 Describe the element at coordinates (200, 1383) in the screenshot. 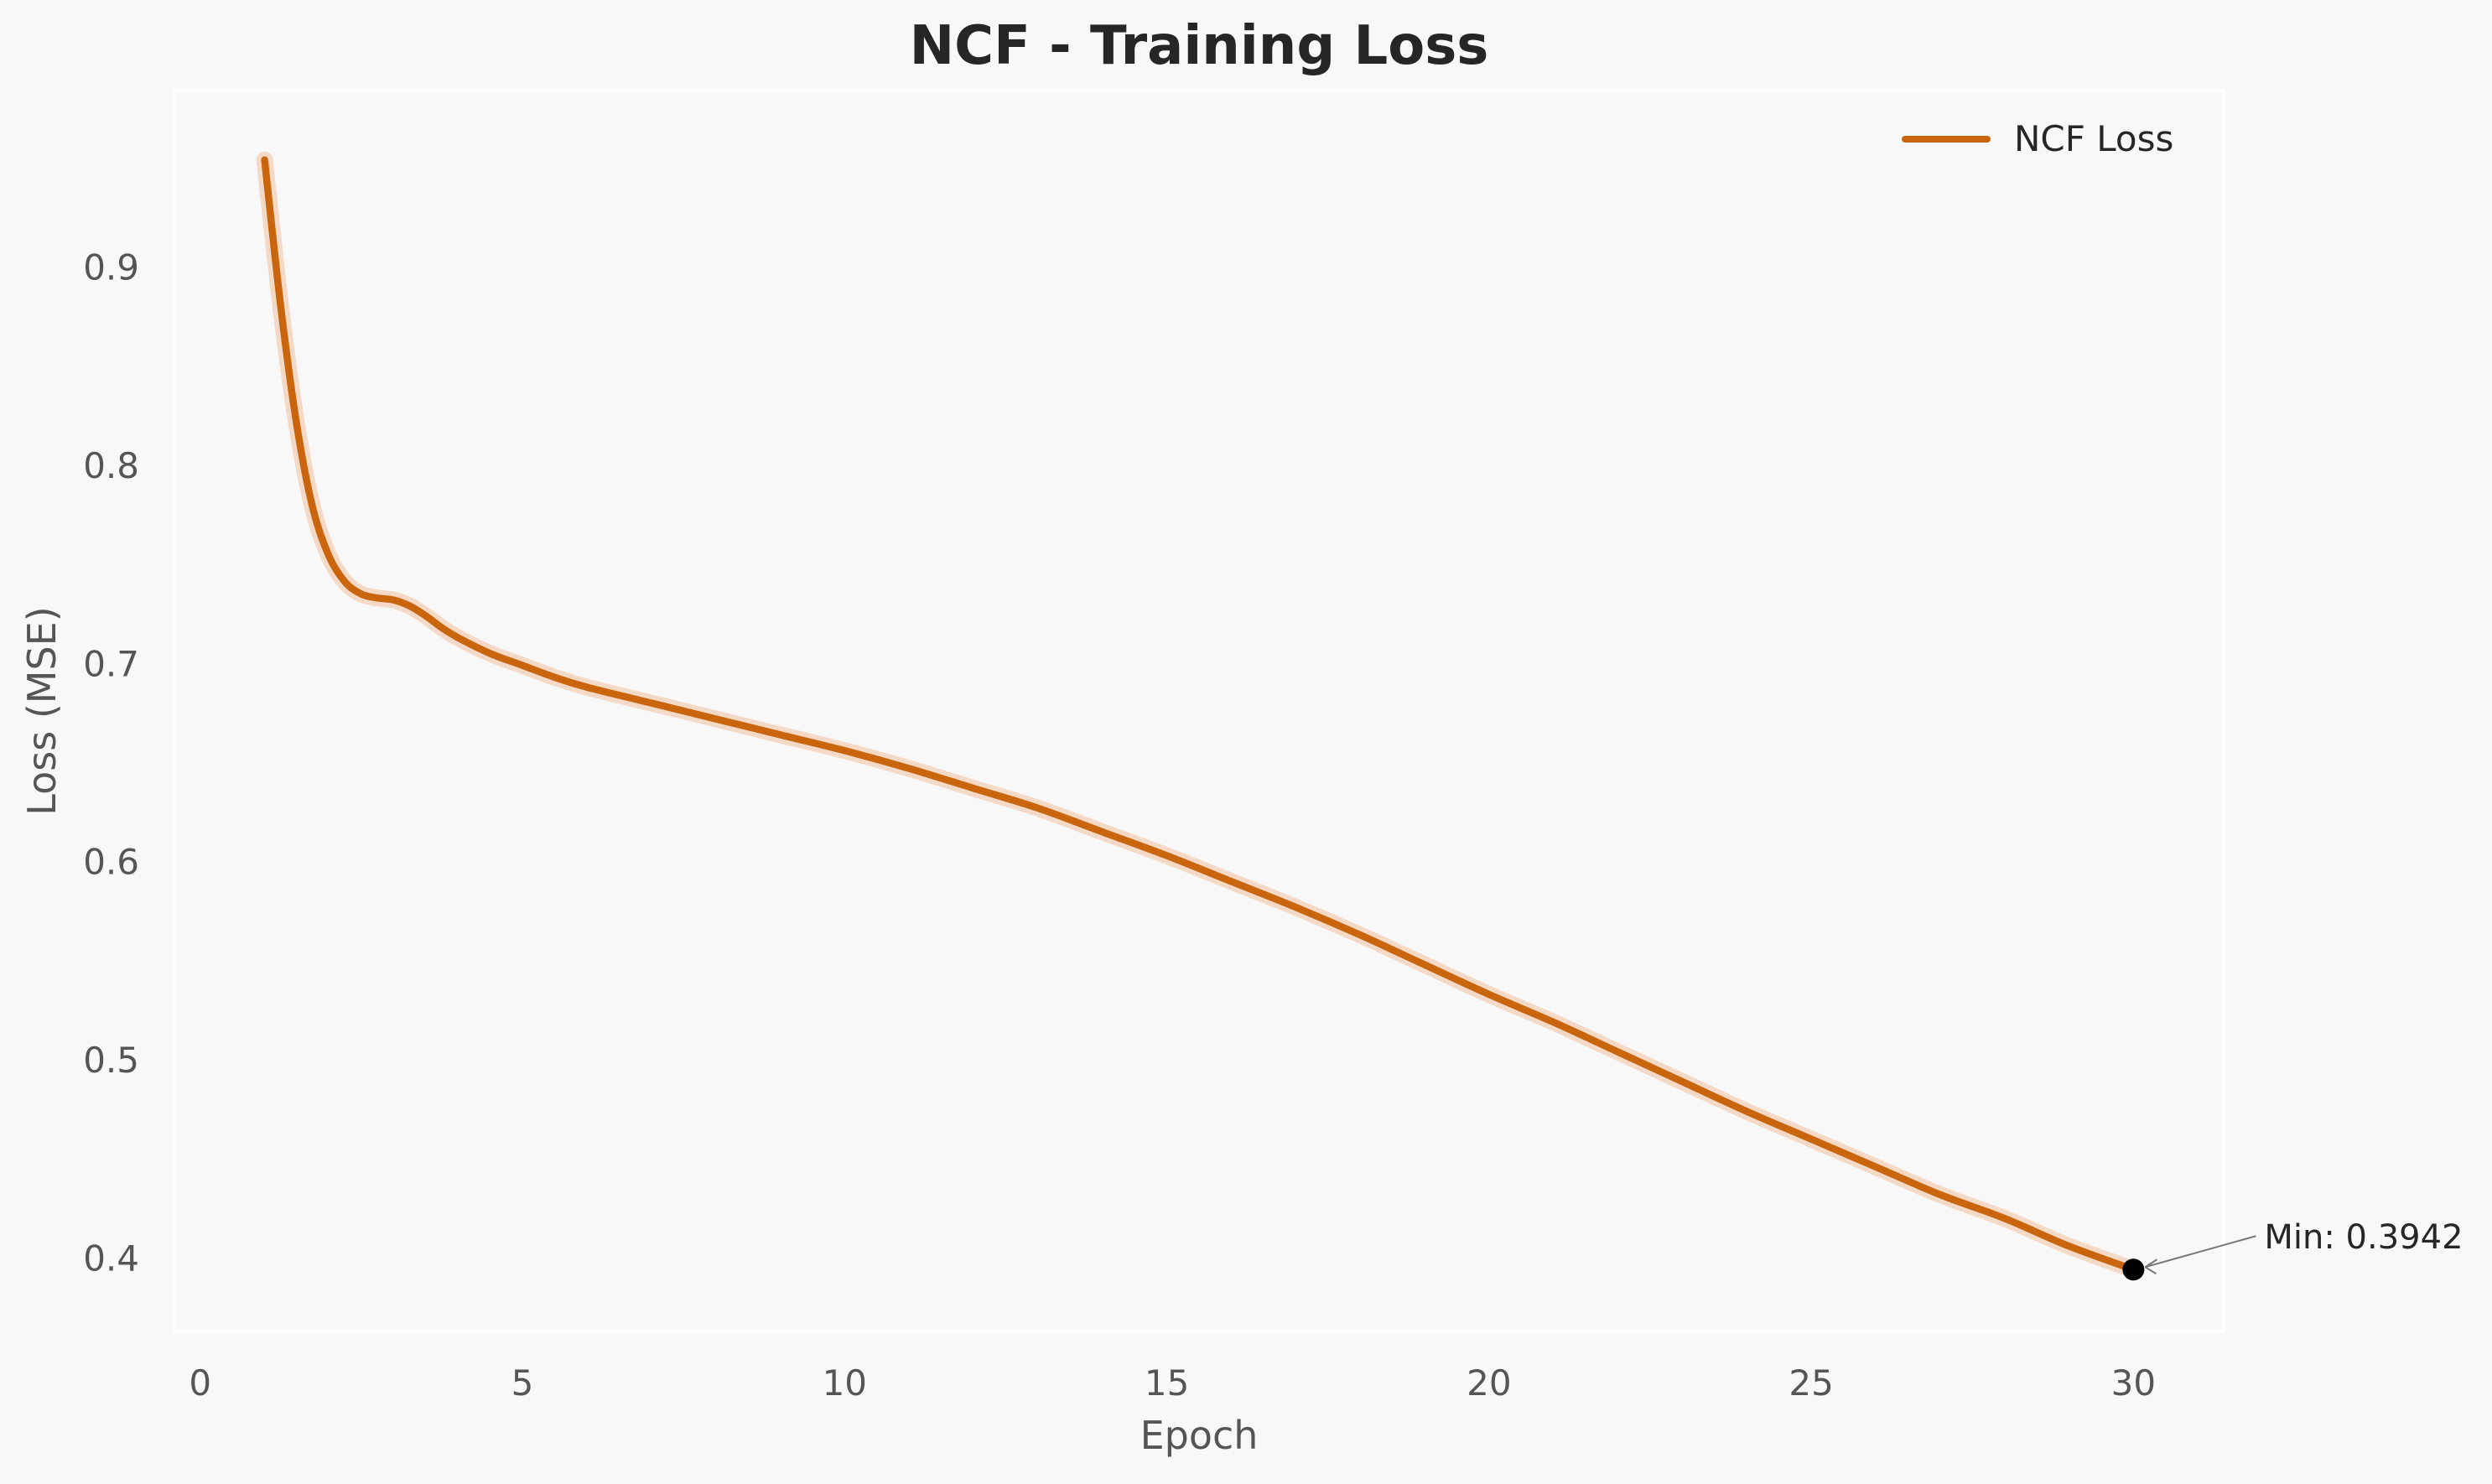

I see `x-tick-label: 0` at that location.